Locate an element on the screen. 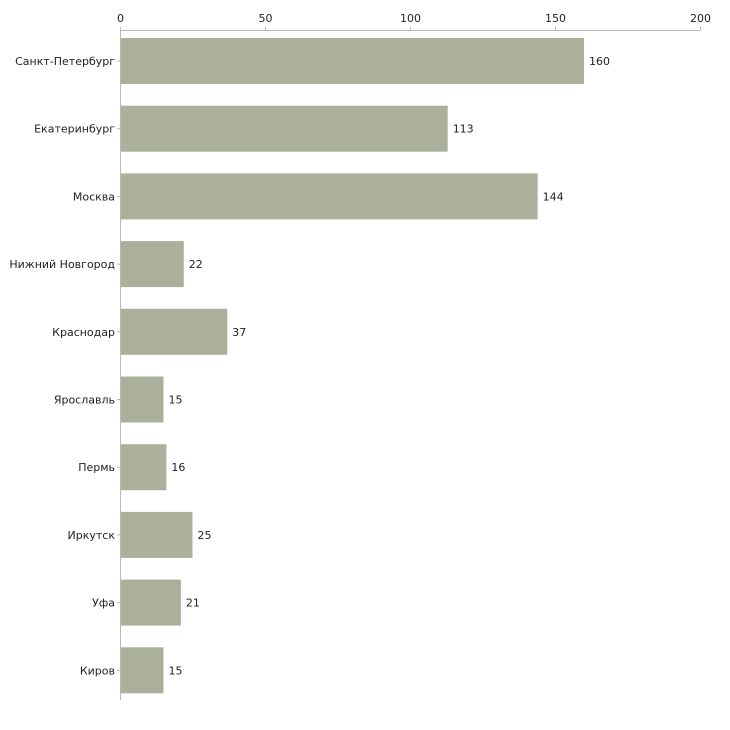  category-label: Екатеринбург is located at coordinates (74, 129).